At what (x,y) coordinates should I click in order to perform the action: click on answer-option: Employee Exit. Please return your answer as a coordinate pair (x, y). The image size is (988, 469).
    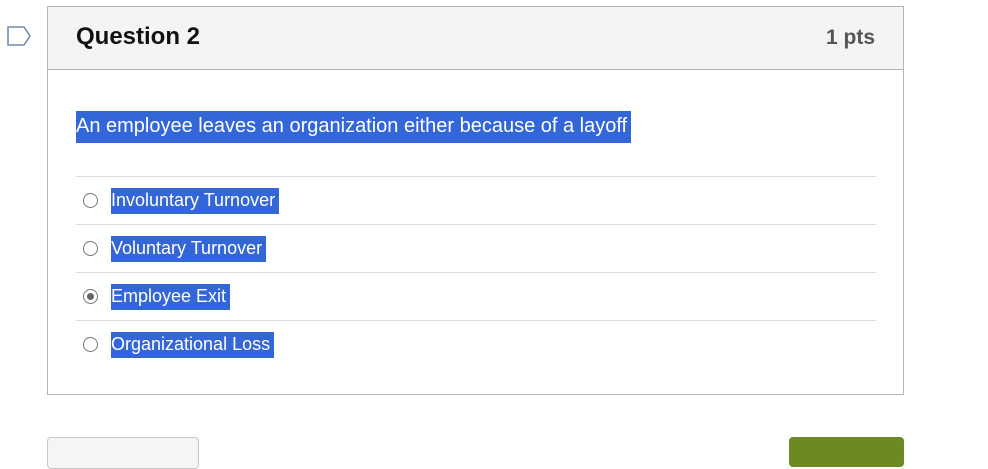
    Looking at the image, I should click on (476, 296).